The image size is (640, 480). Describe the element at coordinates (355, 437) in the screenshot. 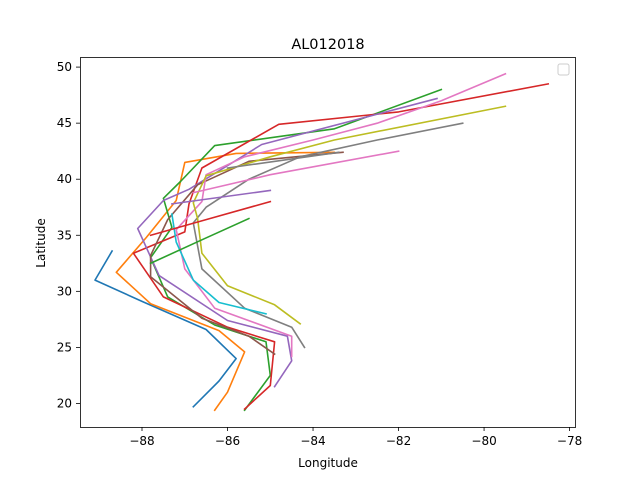

I see `x-axis: −88 −86 −84 −82 −80 −78` at that location.